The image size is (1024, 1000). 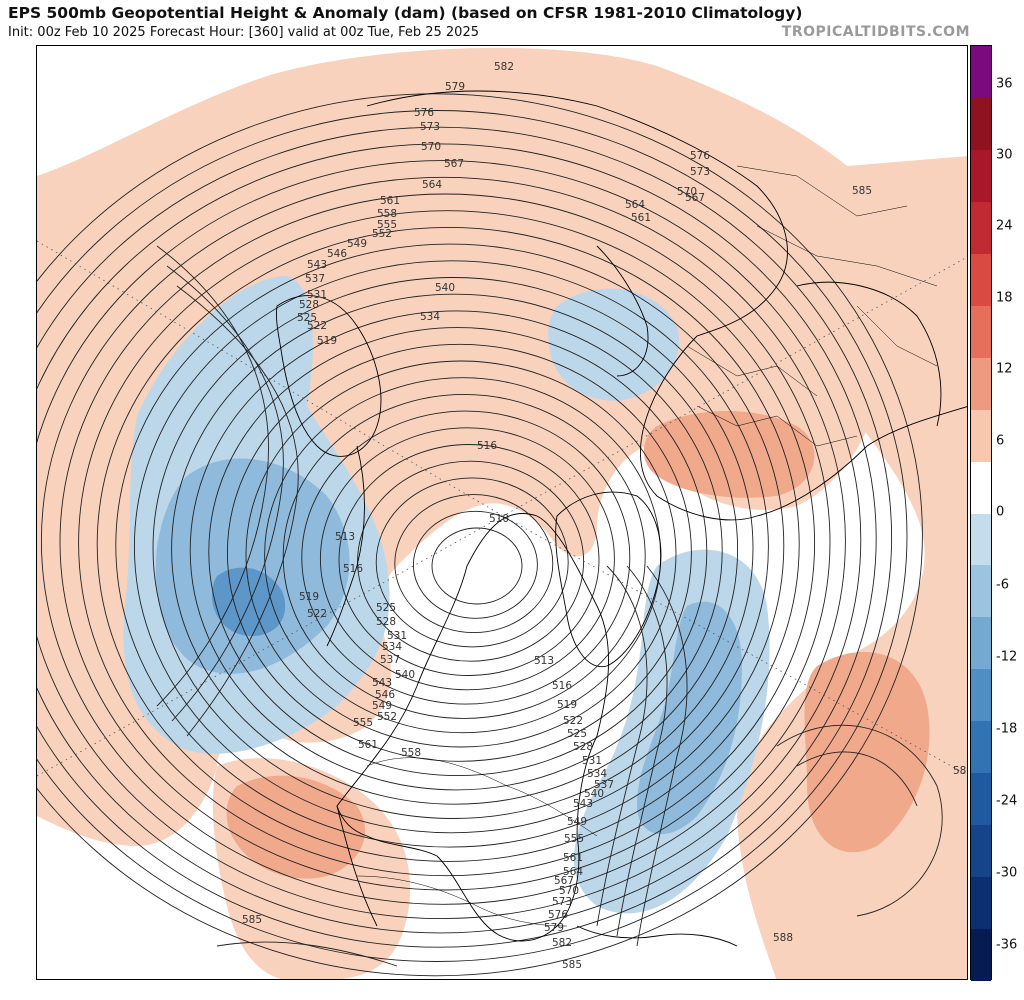 What do you see at coordinates (482, 797) in the screenshot?
I see `border-canada-us` at bounding box center [482, 797].